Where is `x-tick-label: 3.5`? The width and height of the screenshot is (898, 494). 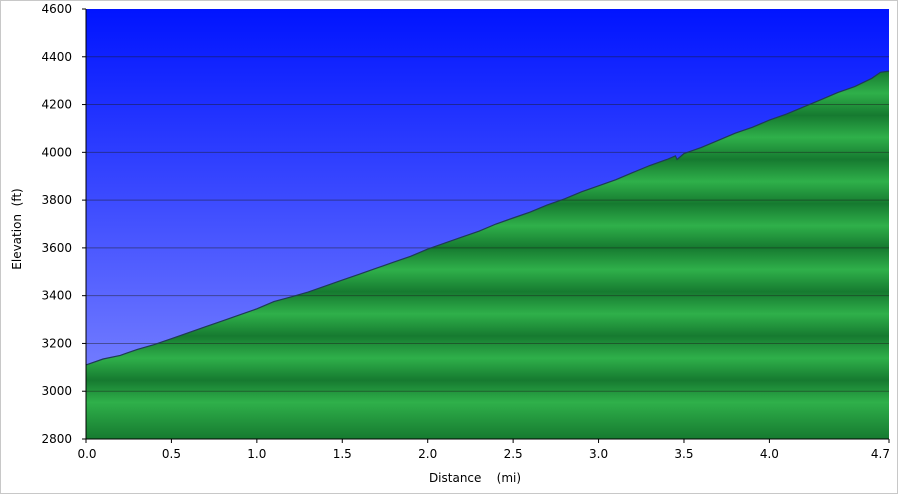 x-tick-label: 3.5 is located at coordinates (683, 454).